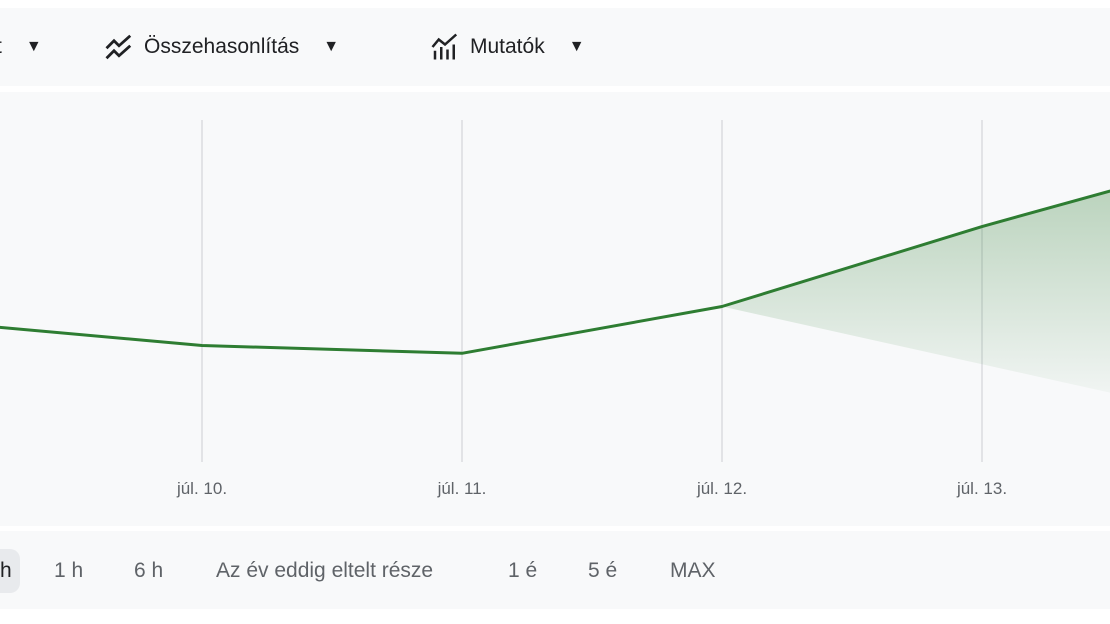  I want to click on bar-line-chart-icon, so click(444, 46).